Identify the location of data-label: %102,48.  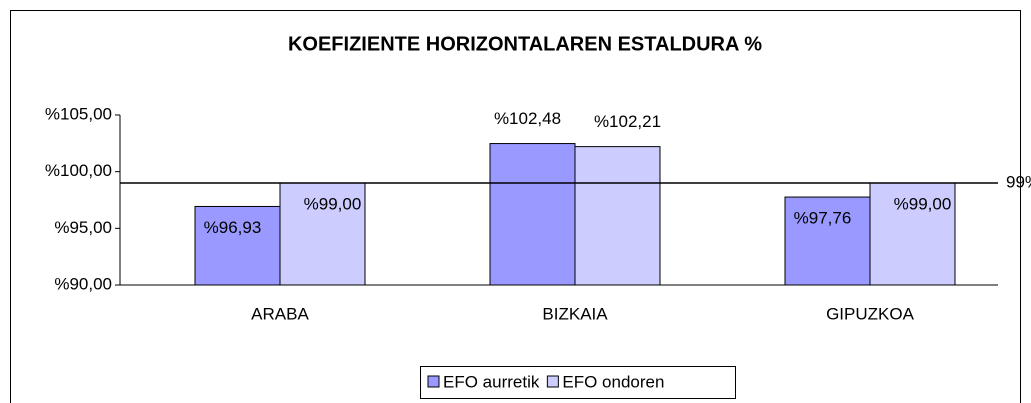
(527, 118).